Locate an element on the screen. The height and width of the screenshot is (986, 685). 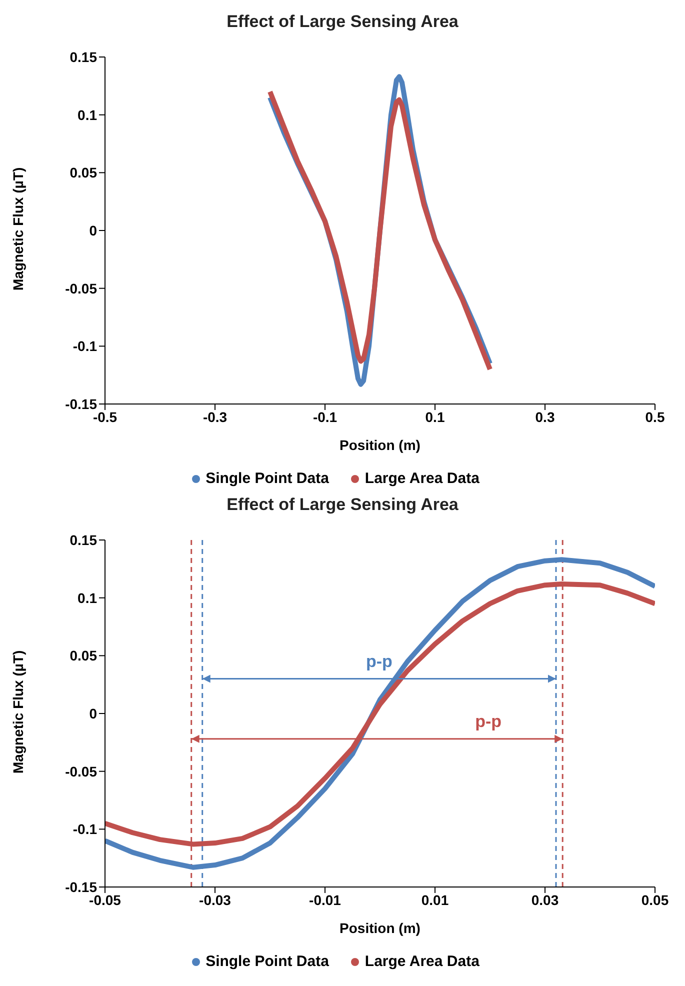
x-tick-label: 0.05 is located at coordinates (655, 900).